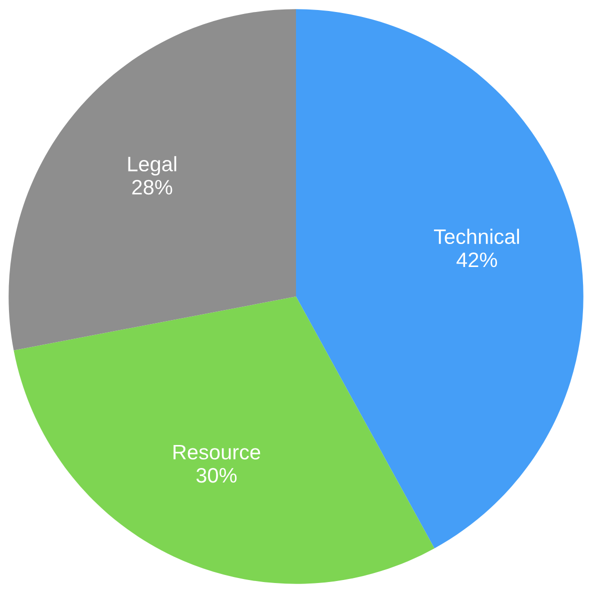 This screenshot has width=592, height=593. What do you see at coordinates (216, 475) in the screenshot?
I see `data-label: 30%` at bounding box center [216, 475].